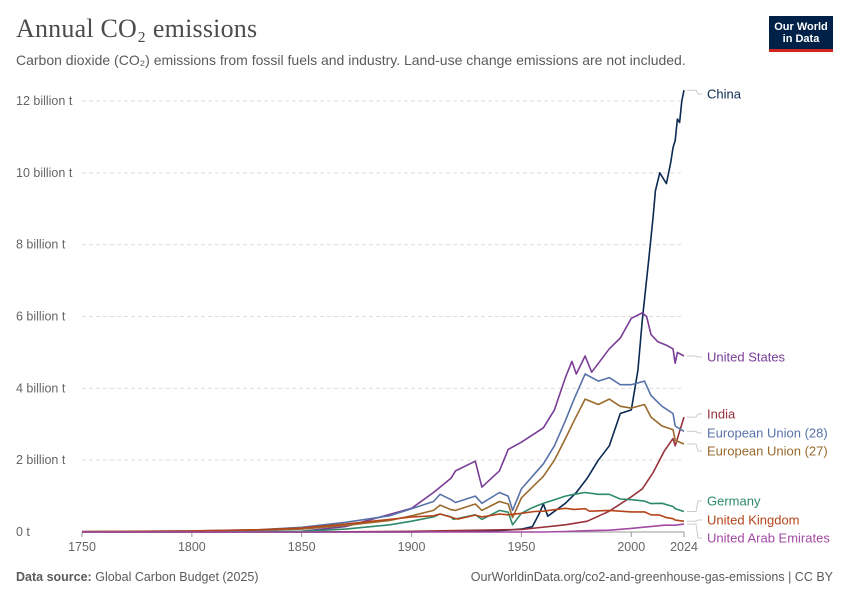 The height and width of the screenshot is (600, 850). I want to click on series-label-germany: Germany, so click(734, 501).